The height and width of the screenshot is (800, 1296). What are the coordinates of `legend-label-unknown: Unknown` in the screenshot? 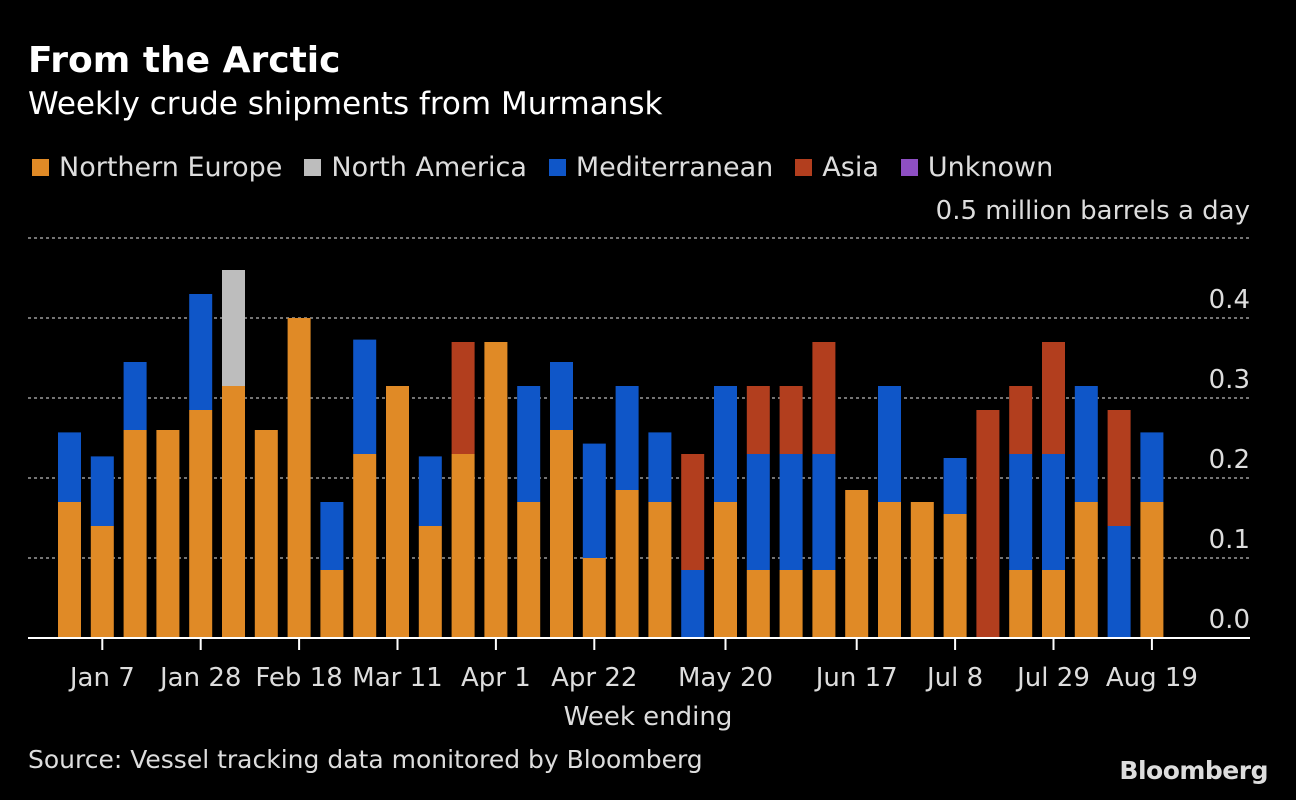 It's located at (990, 167).